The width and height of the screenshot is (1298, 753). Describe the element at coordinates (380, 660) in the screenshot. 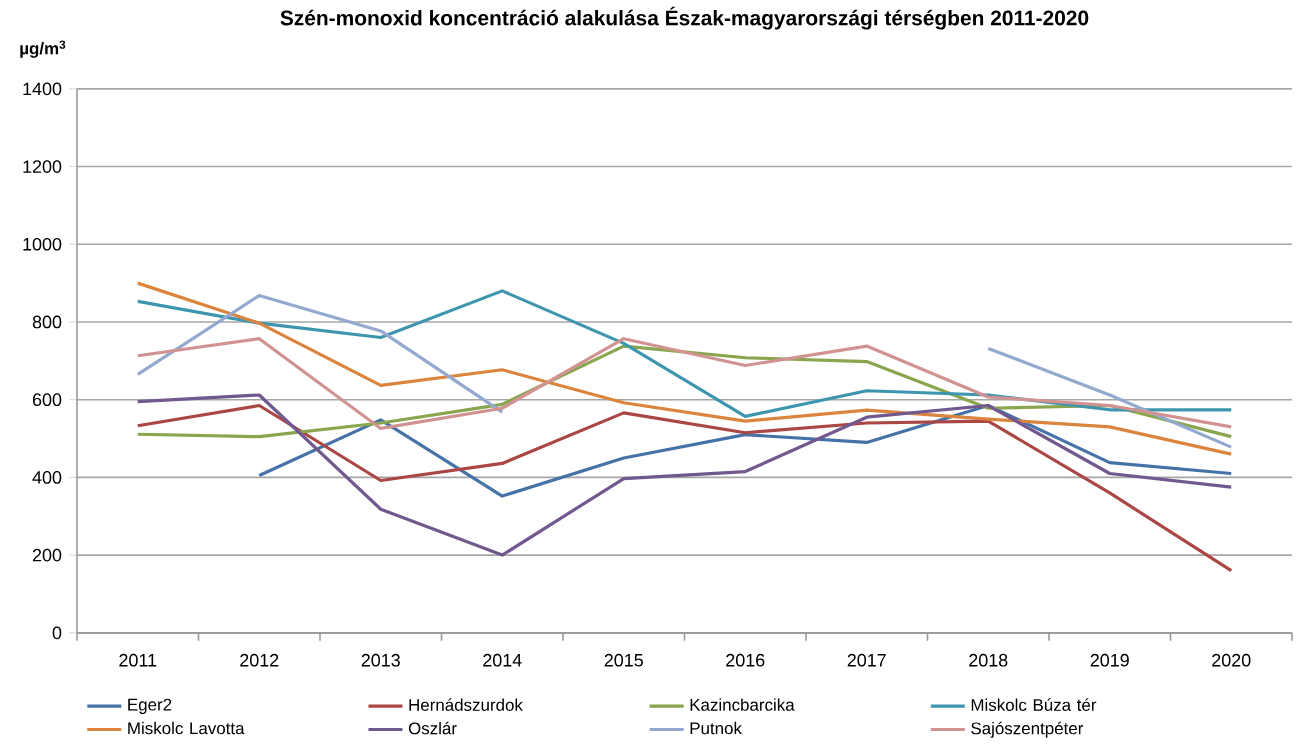

I see `x-tick-label: 2013` at that location.